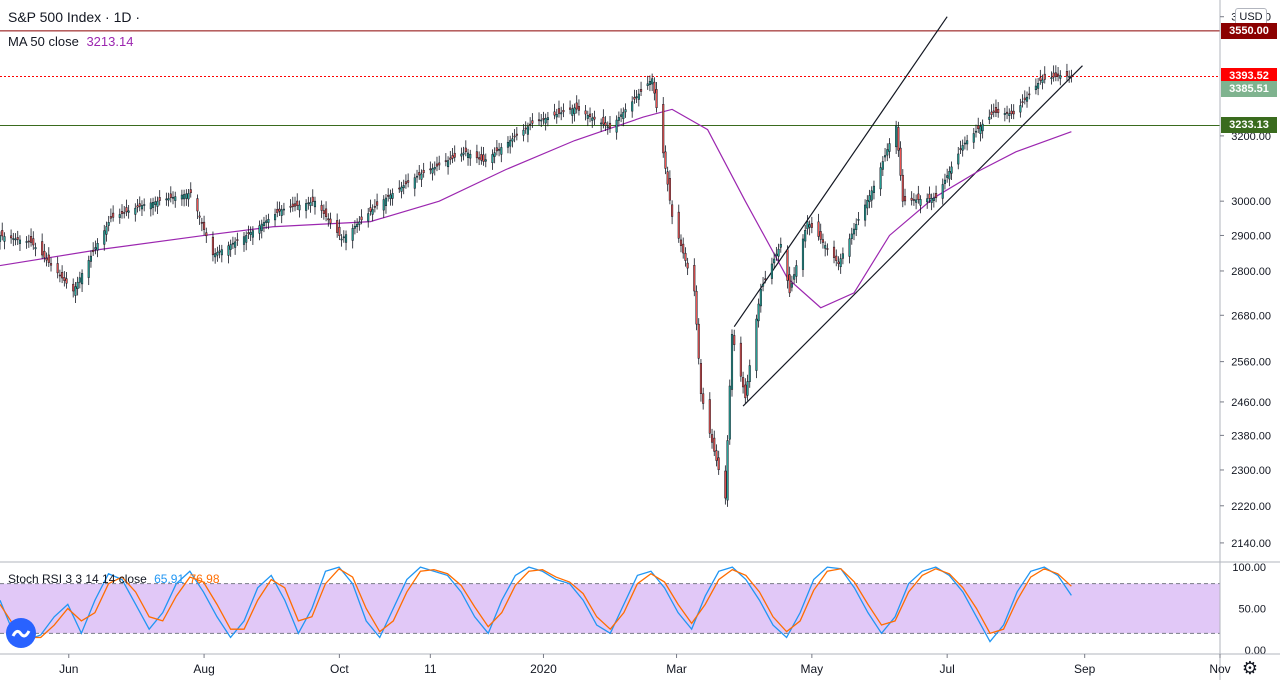 The image size is (1280, 680). I want to click on stoch-label: Stoch RSI 3 3 14 14 close, so click(77, 579).